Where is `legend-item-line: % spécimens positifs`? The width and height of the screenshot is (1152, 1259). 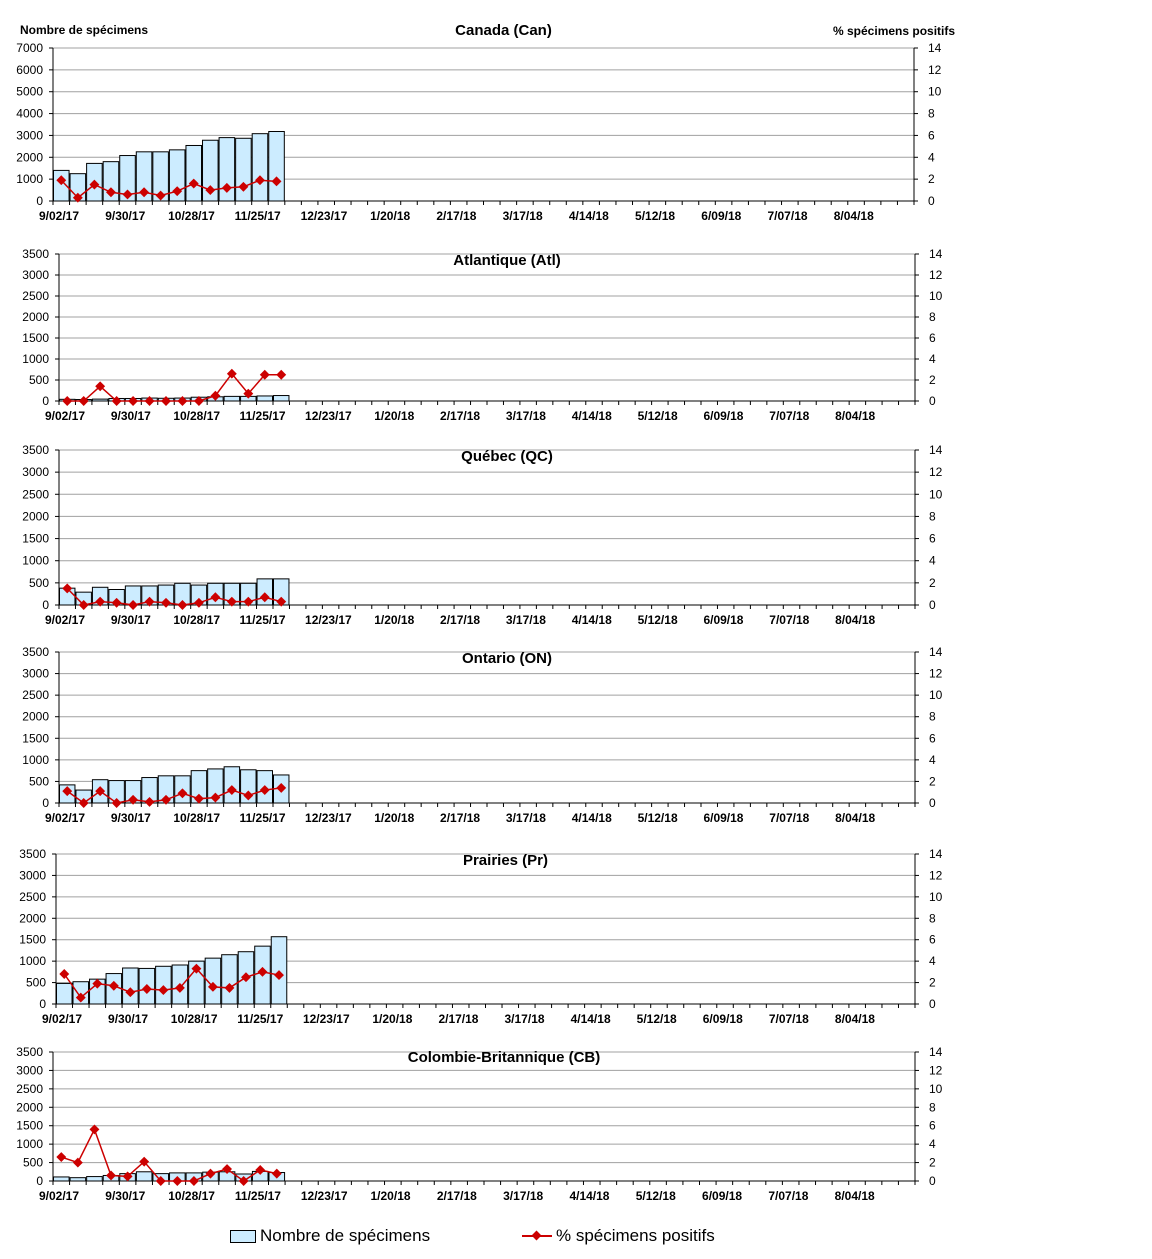 legend-item-line: % spécimens positifs is located at coordinates (618, 1236).